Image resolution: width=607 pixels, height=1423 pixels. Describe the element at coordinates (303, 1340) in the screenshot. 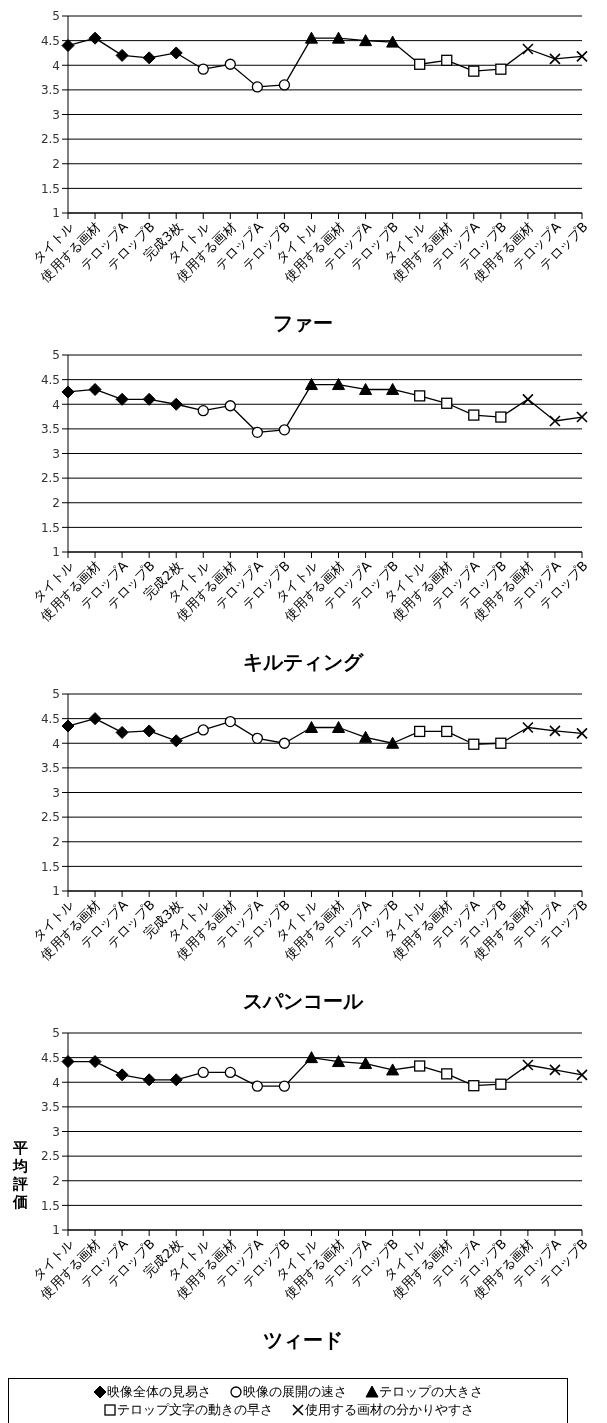

I see `x-axis-title: ツィード` at that location.